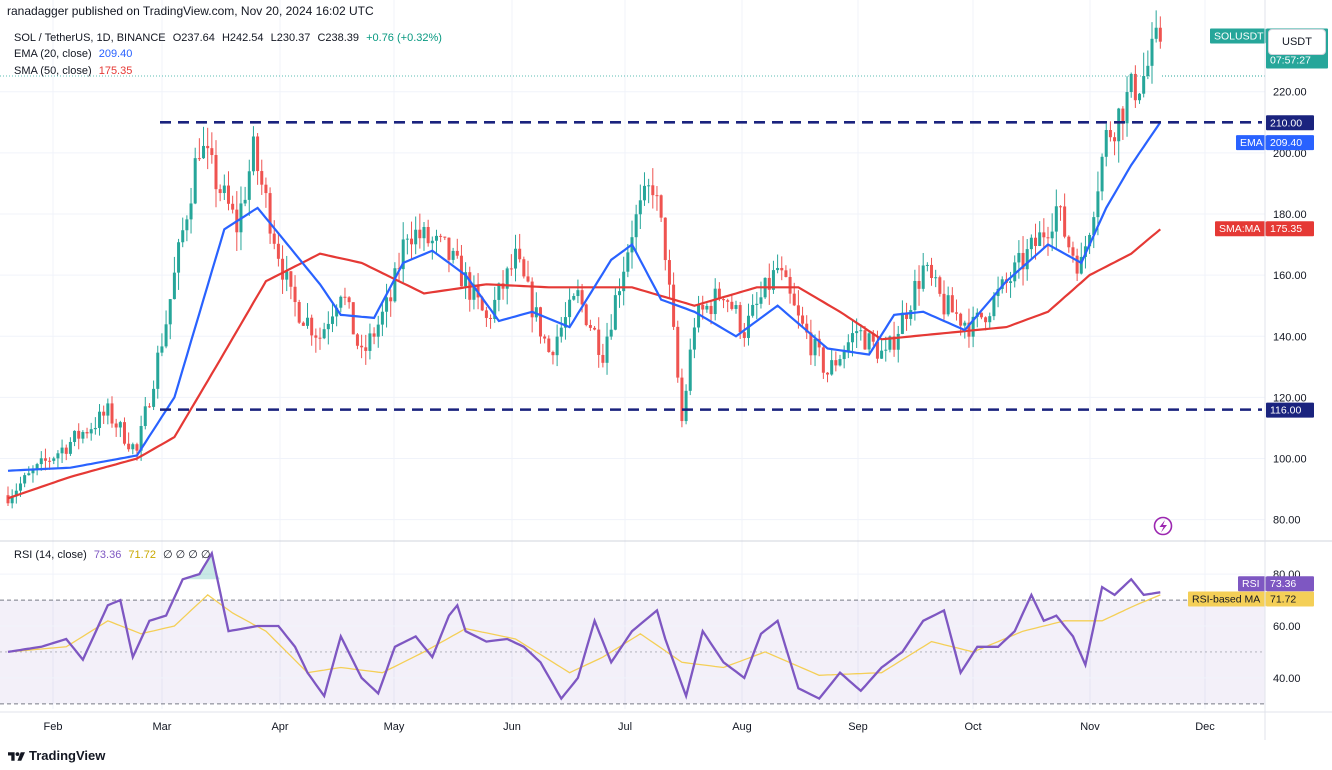  What do you see at coordinates (1239, 229) in the screenshot?
I see `sma-name-tag-text: SMA:MA` at bounding box center [1239, 229].